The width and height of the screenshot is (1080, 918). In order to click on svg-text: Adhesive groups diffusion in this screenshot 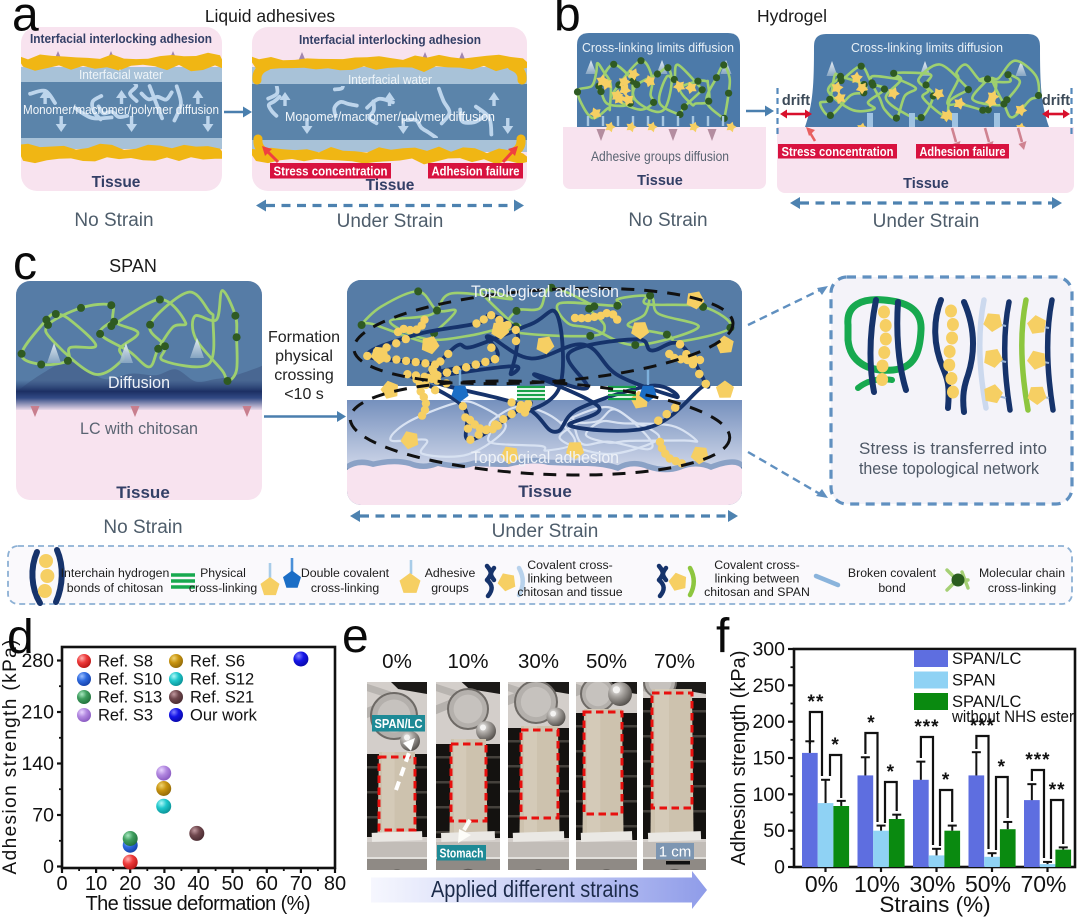, I will do `click(660, 156)`.